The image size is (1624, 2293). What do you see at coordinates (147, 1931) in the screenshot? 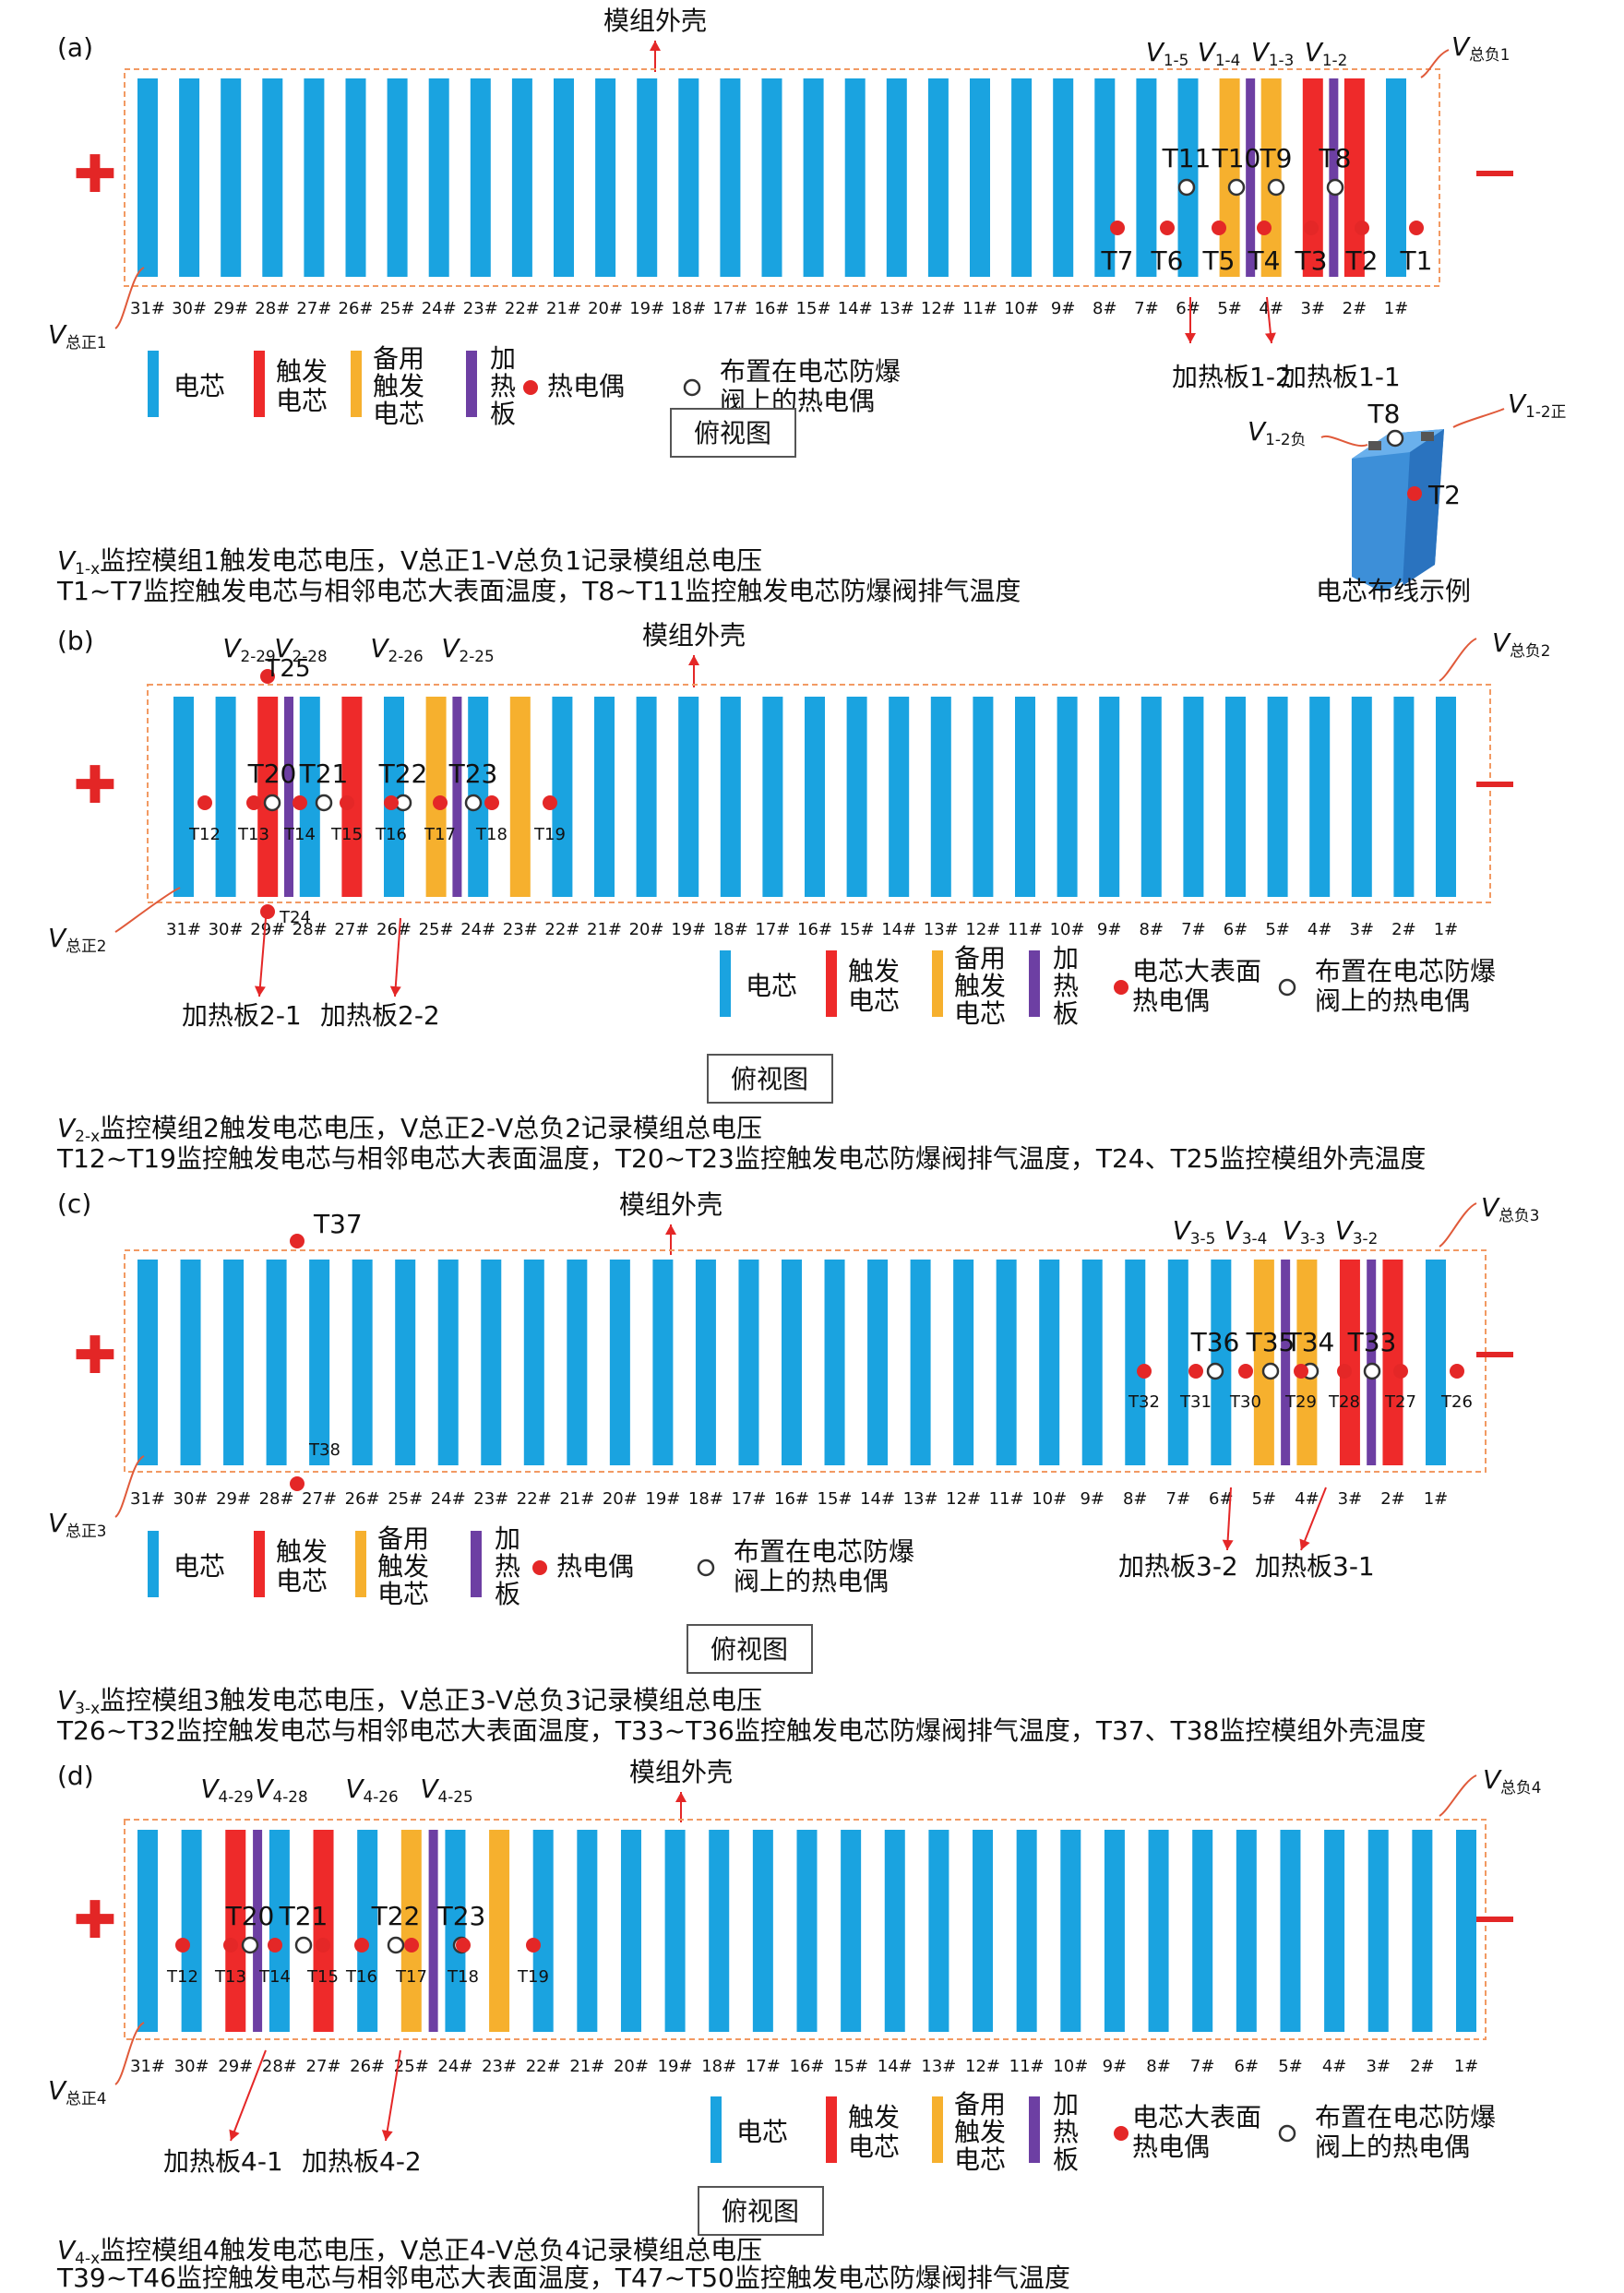
I see `panel-d-cell-31#` at bounding box center [147, 1931].